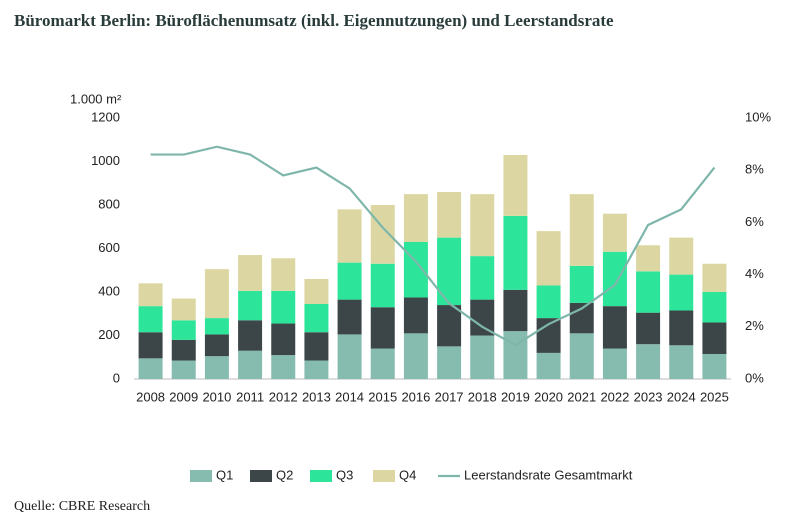  Describe the element at coordinates (109, 247) in the screenshot. I see `y-tick-label: 600` at that location.